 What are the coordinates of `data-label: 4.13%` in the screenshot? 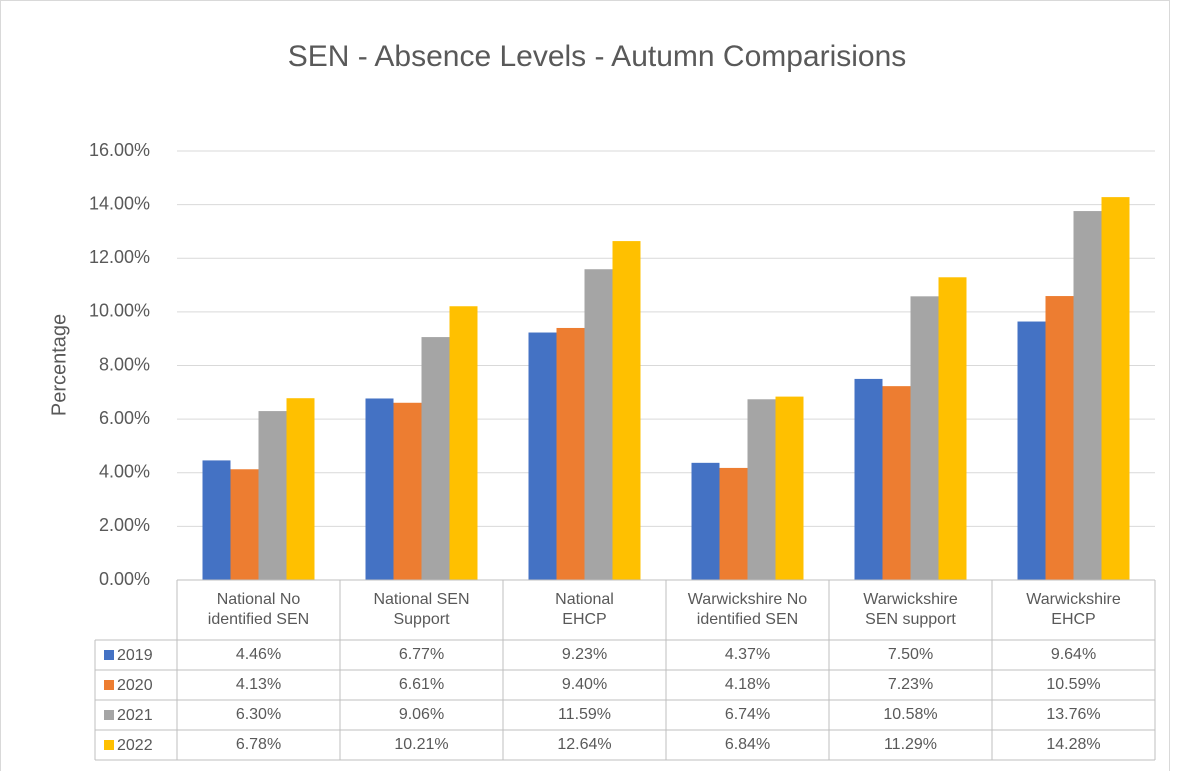 It's located at (258, 684).